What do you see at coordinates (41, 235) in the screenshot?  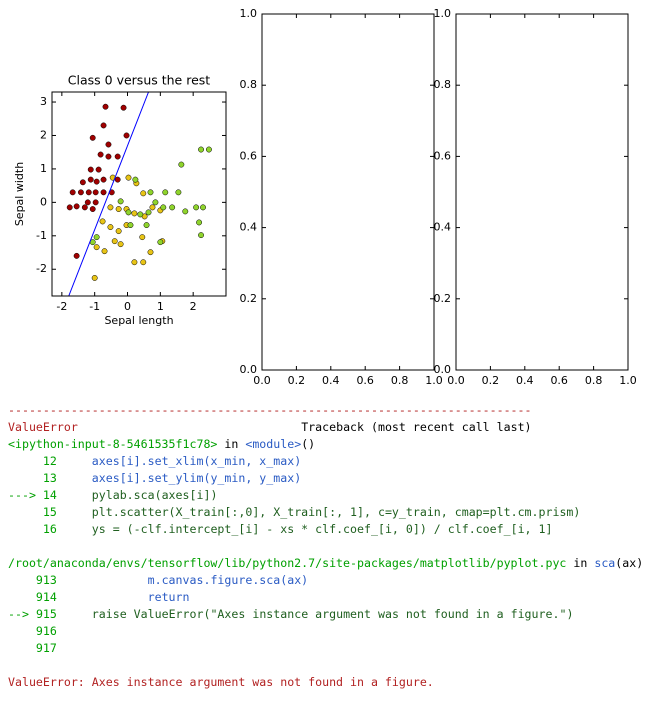 I see `y-tick-label: -1` at bounding box center [41, 235].